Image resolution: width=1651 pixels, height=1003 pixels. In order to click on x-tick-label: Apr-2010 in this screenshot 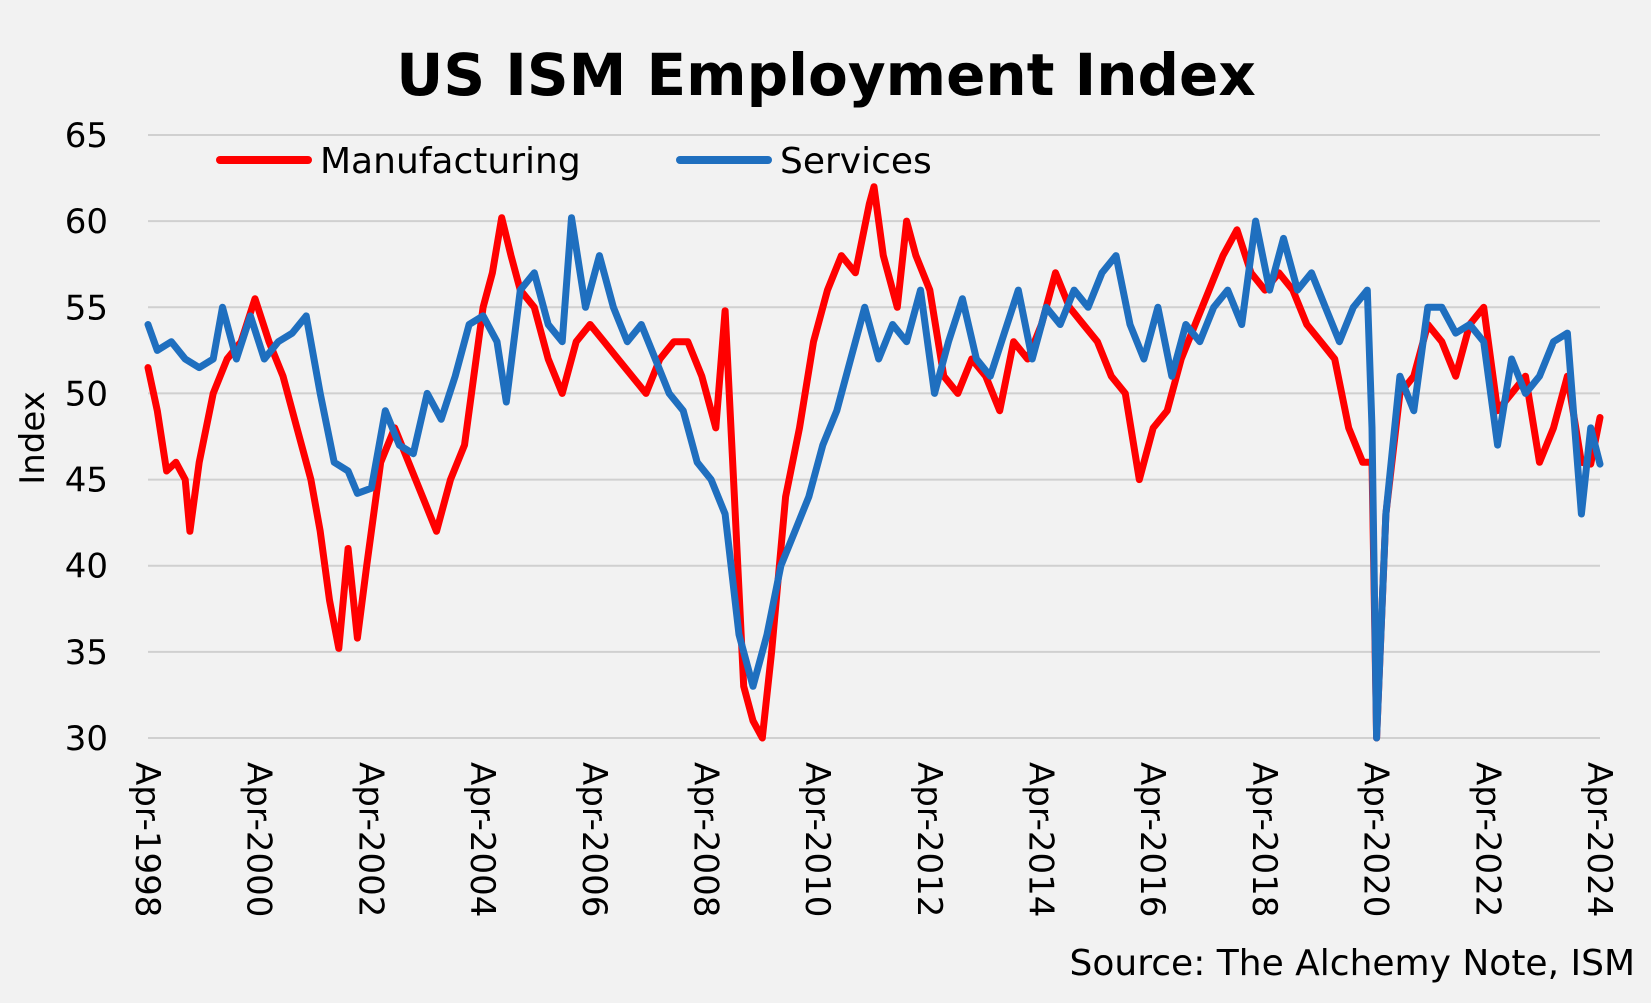, I will do `click(817, 839)`.